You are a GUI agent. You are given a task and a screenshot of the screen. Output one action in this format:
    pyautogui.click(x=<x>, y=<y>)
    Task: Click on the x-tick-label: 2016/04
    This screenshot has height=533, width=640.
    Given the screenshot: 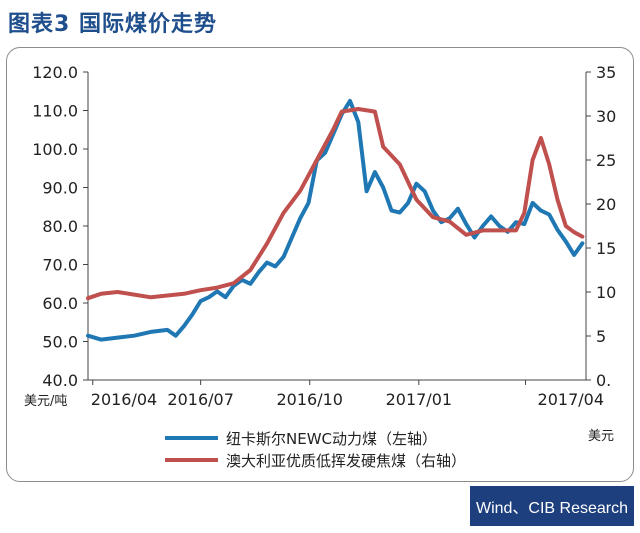 What is the action you would take?
    pyautogui.click(x=124, y=399)
    